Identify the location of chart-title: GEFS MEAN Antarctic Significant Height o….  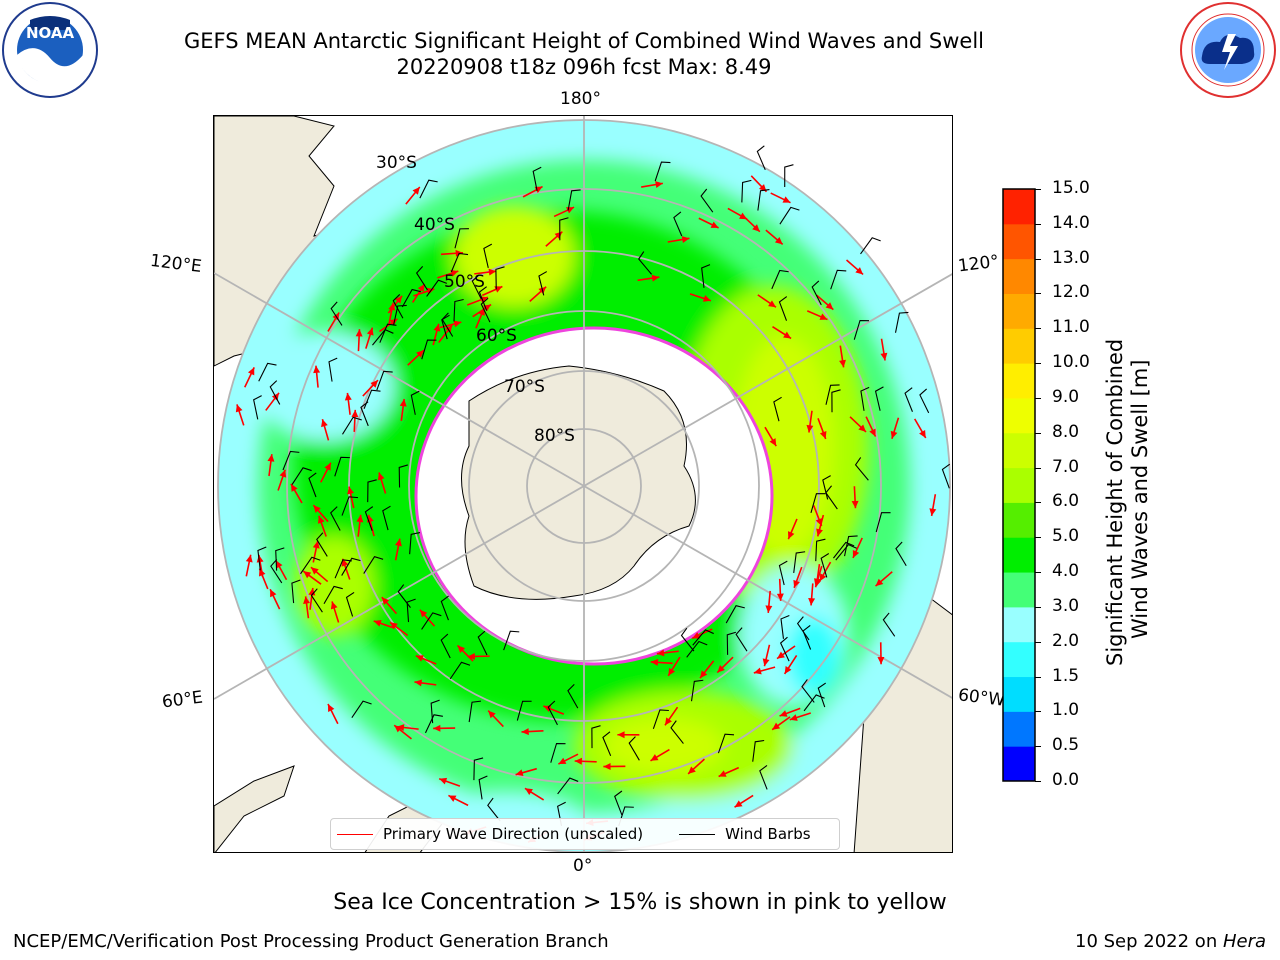
(584, 41).